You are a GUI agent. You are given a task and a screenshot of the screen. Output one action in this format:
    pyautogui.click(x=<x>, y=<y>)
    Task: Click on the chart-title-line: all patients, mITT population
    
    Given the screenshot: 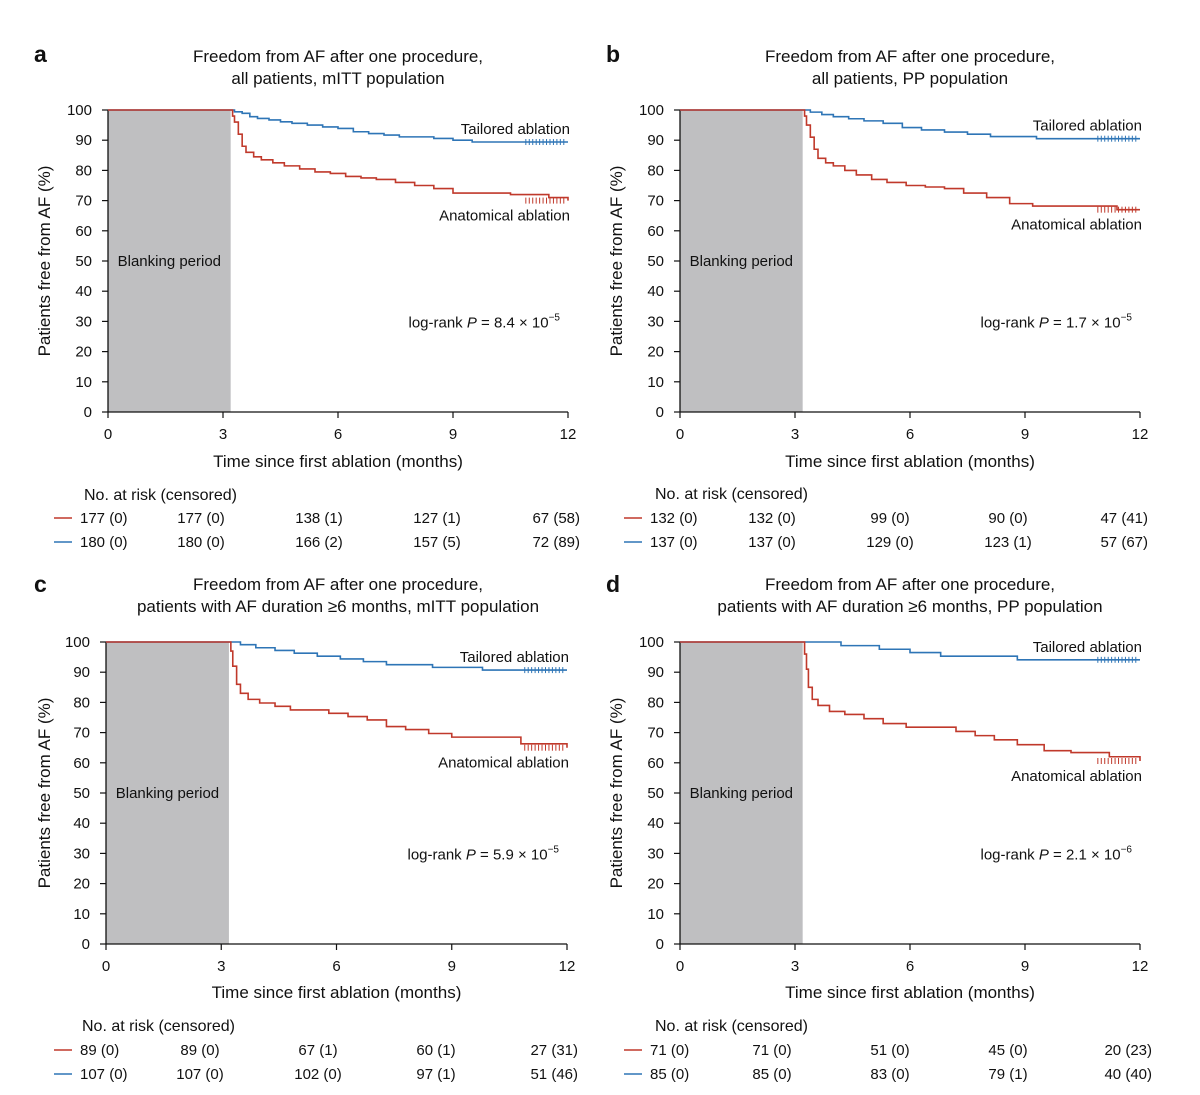 What is the action you would take?
    pyautogui.click(x=337, y=78)
    